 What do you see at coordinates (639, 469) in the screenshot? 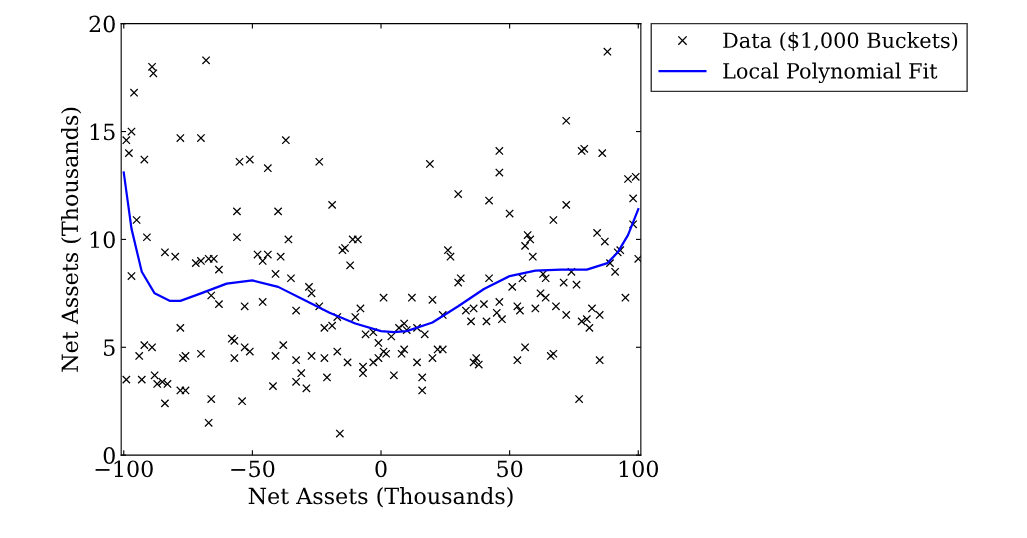
I see `x-tick-label: 100` at bounding box center [639, 469].